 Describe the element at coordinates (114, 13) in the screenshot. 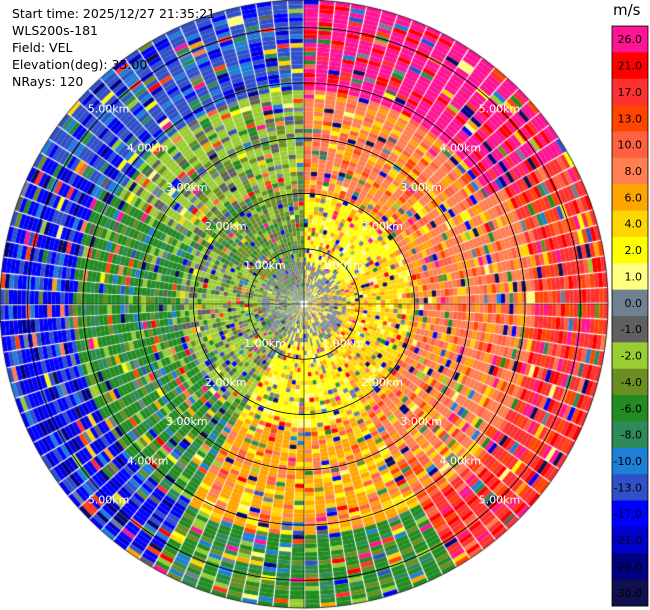

I see `start-time-text: Start time: 2025/12/27 21:35:21` at that location.